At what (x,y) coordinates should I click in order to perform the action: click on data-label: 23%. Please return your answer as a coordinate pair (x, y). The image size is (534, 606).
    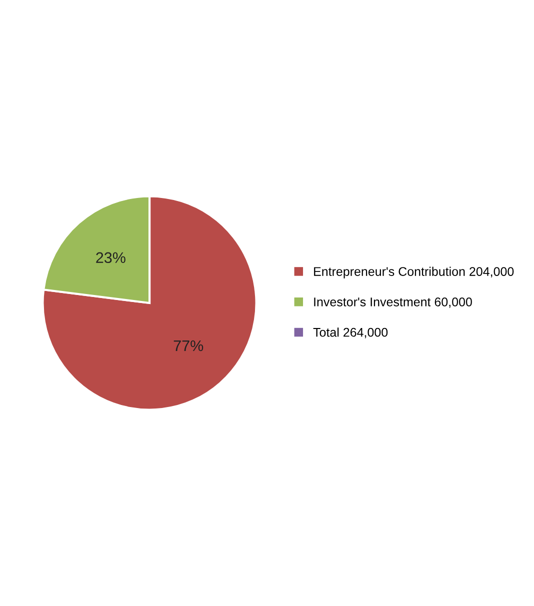
    Looking at the image, I should click on (111, 258).